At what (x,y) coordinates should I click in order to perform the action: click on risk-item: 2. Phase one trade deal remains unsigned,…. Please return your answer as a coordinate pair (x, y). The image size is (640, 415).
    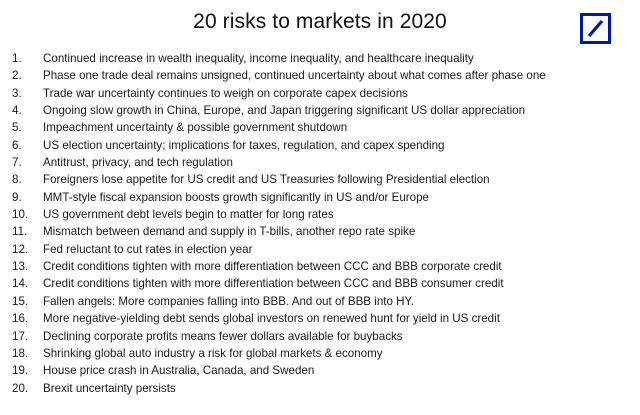
    Looking at the image, I should click on (320, 75).